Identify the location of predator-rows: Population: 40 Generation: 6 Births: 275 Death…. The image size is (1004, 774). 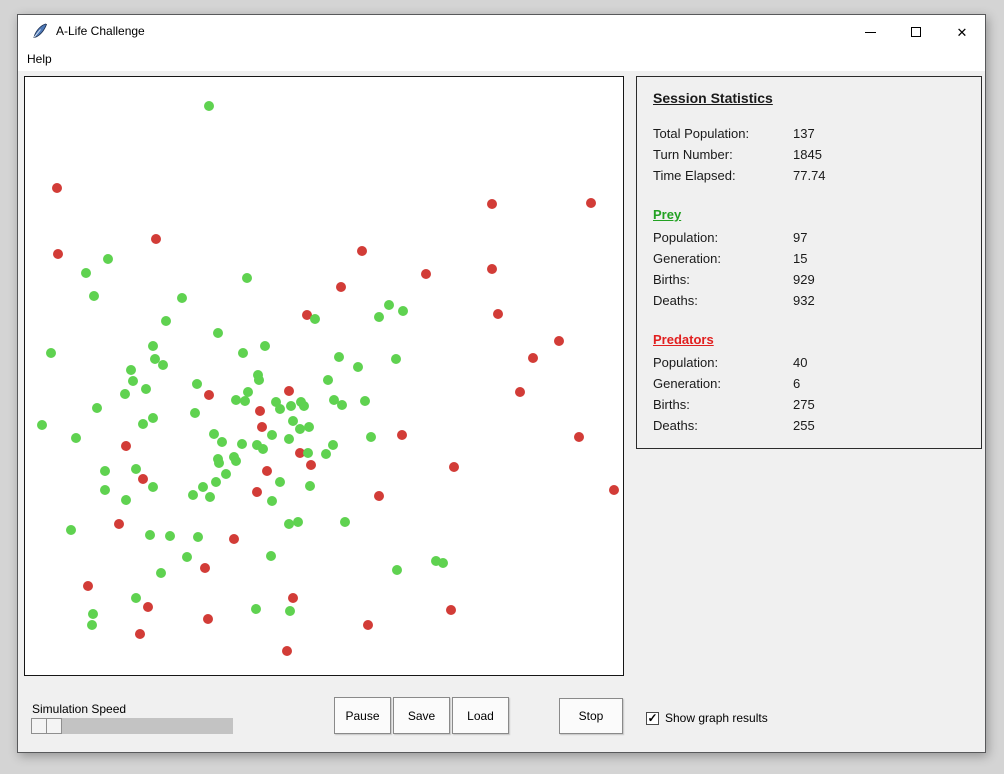
(809, 394).